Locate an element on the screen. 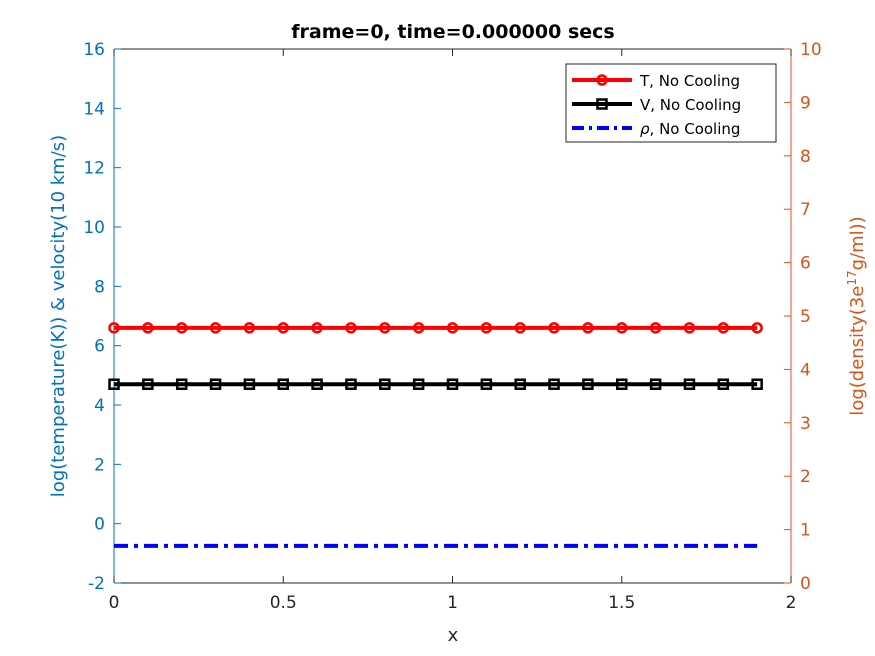  y-right-tick-label: 0 is located at coordinates (805, 584).